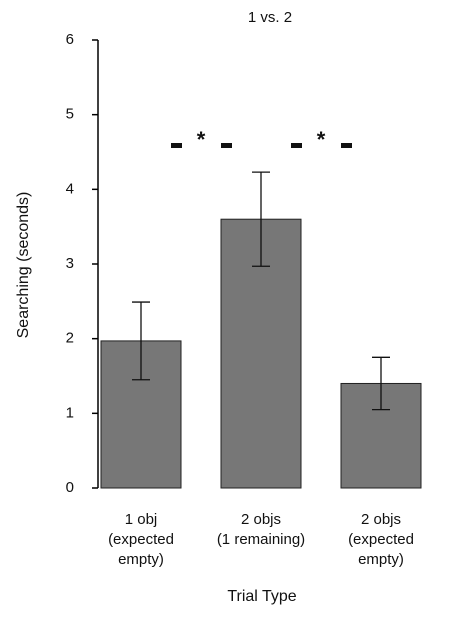 The image size is (450, 619). What do you see at coordinates (70, 114) in the screenshot?
I see `y-tick-label: 5` at bounding box center [70, 114].